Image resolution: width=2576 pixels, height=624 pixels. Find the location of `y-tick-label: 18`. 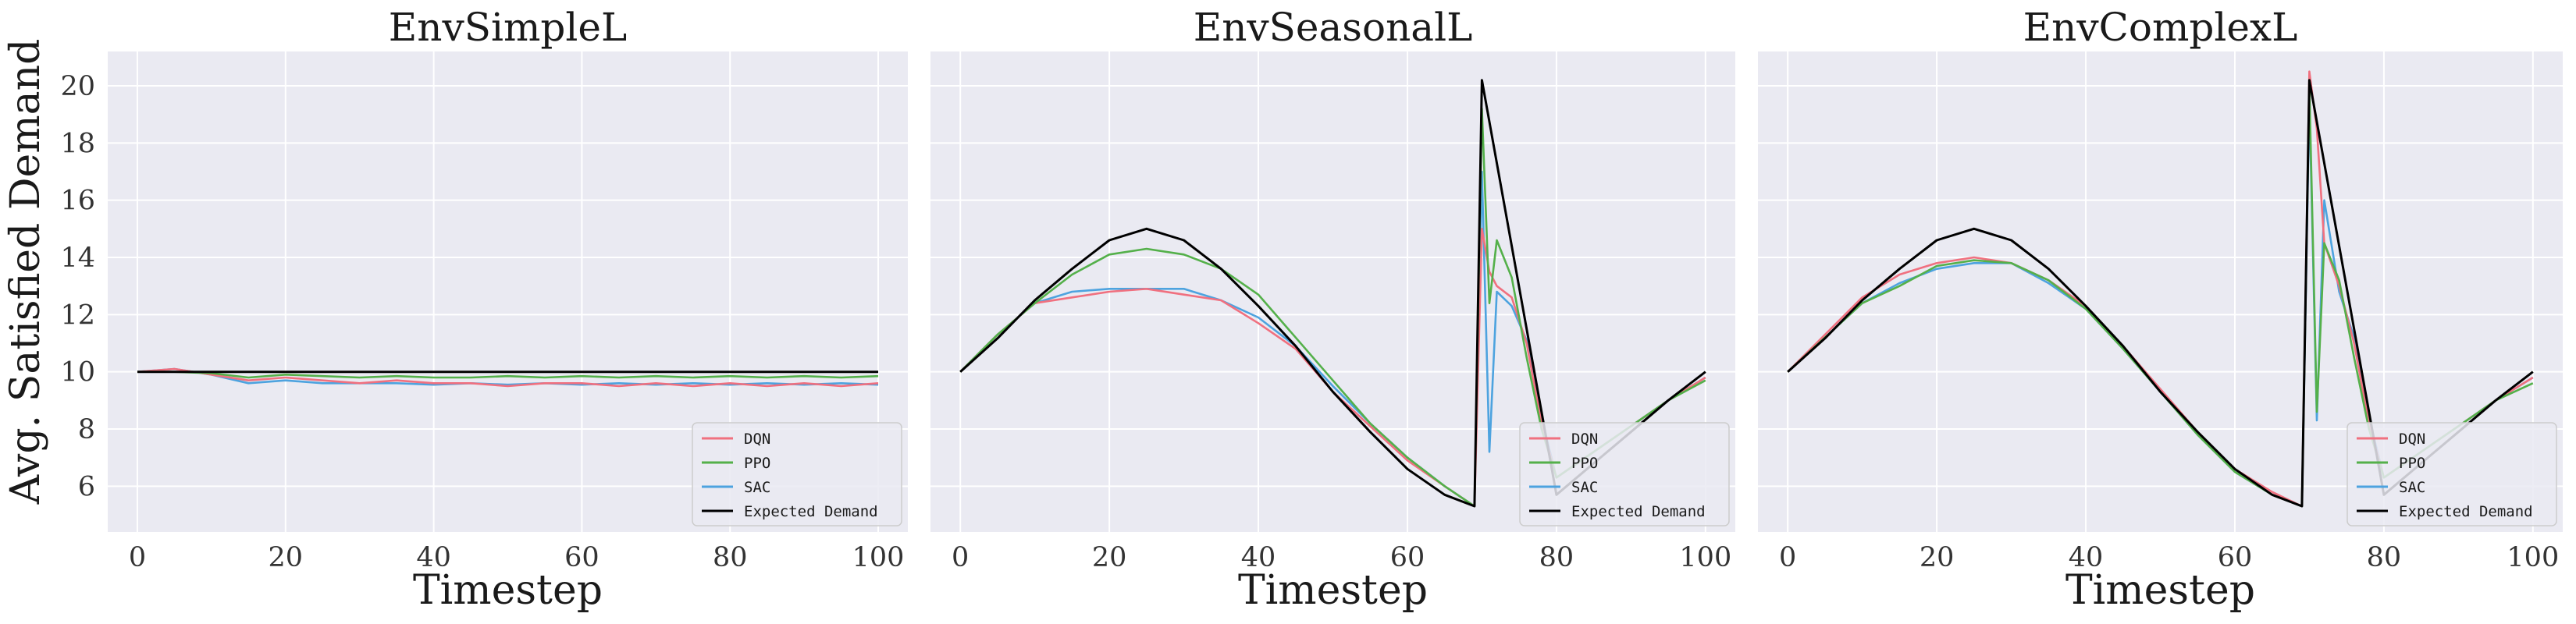

y-tick-label: 18 is located at coordinates (77, 143).